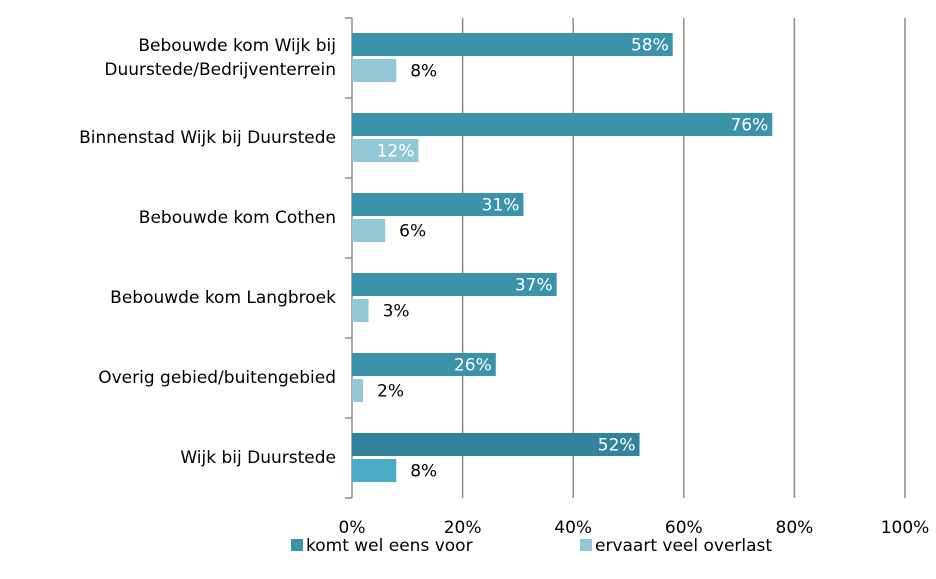 The image size is (936, 579). What do you see at coordinates (905, 528) in the screenshot?
I see `x-tick-label: 100%` at bounding box center [905, 528].